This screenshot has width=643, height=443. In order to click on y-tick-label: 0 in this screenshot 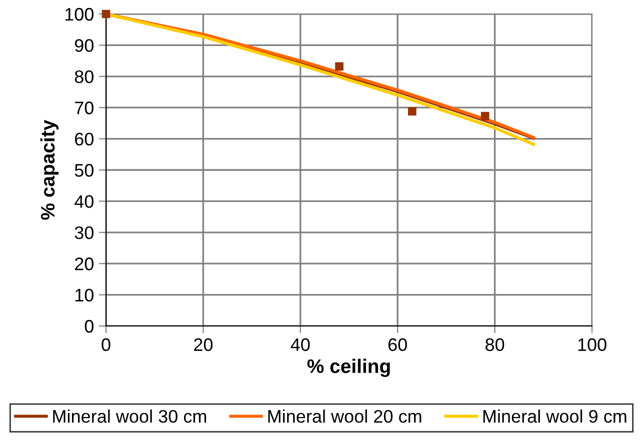, I will do `click(89, 326)`.